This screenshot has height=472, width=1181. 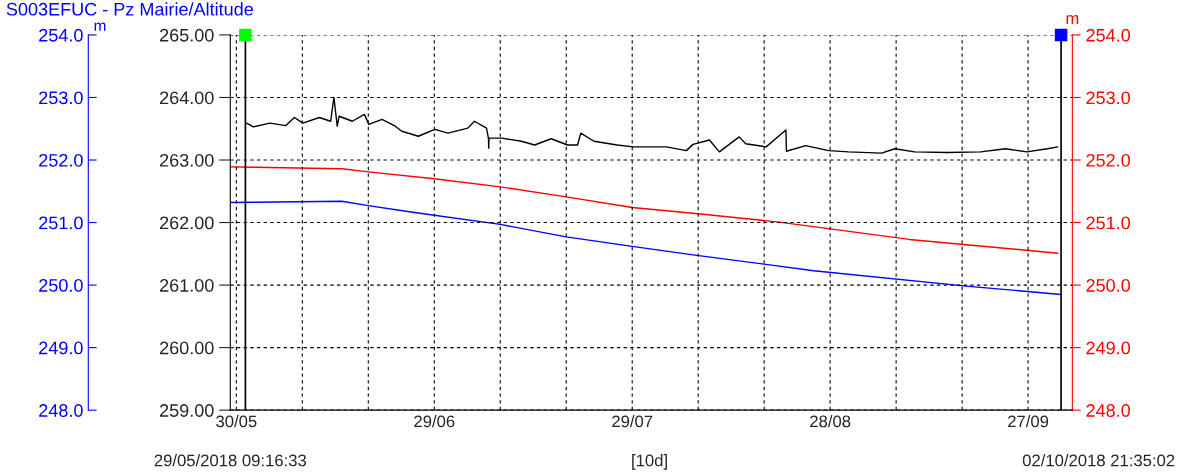 I want to click on text: 29/05/2018 09:16:33, so click(x=230, y=460).